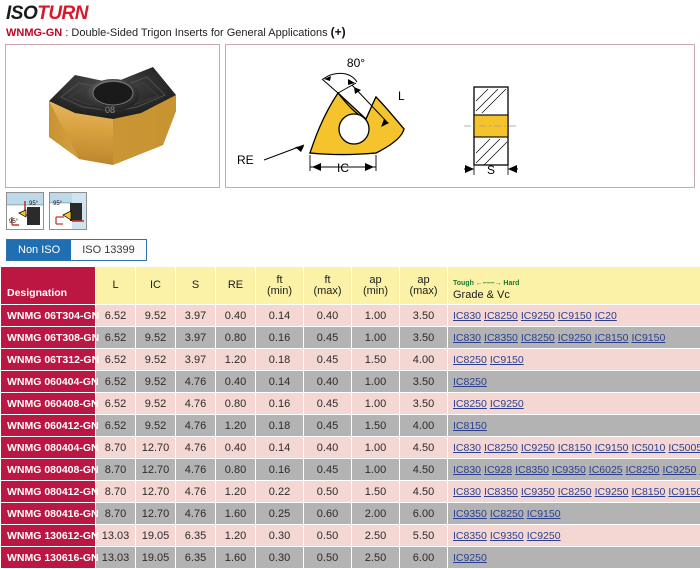  Describe the element at coordinates (376, 286) in the screenshot. I see `col-header-ap-min: ap (min)` at that location.